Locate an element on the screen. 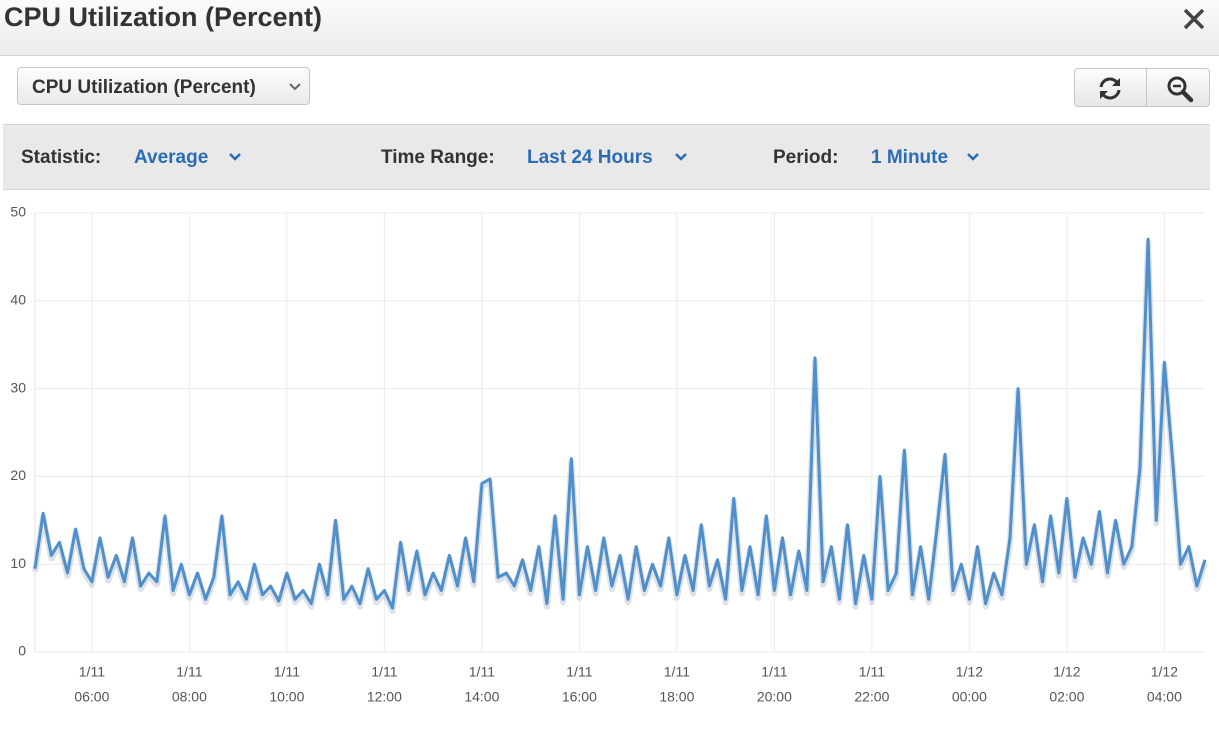 The width and height of the screenshot is (1219, 754). y-tick-label: 0 is located at coordinates (22, 651).